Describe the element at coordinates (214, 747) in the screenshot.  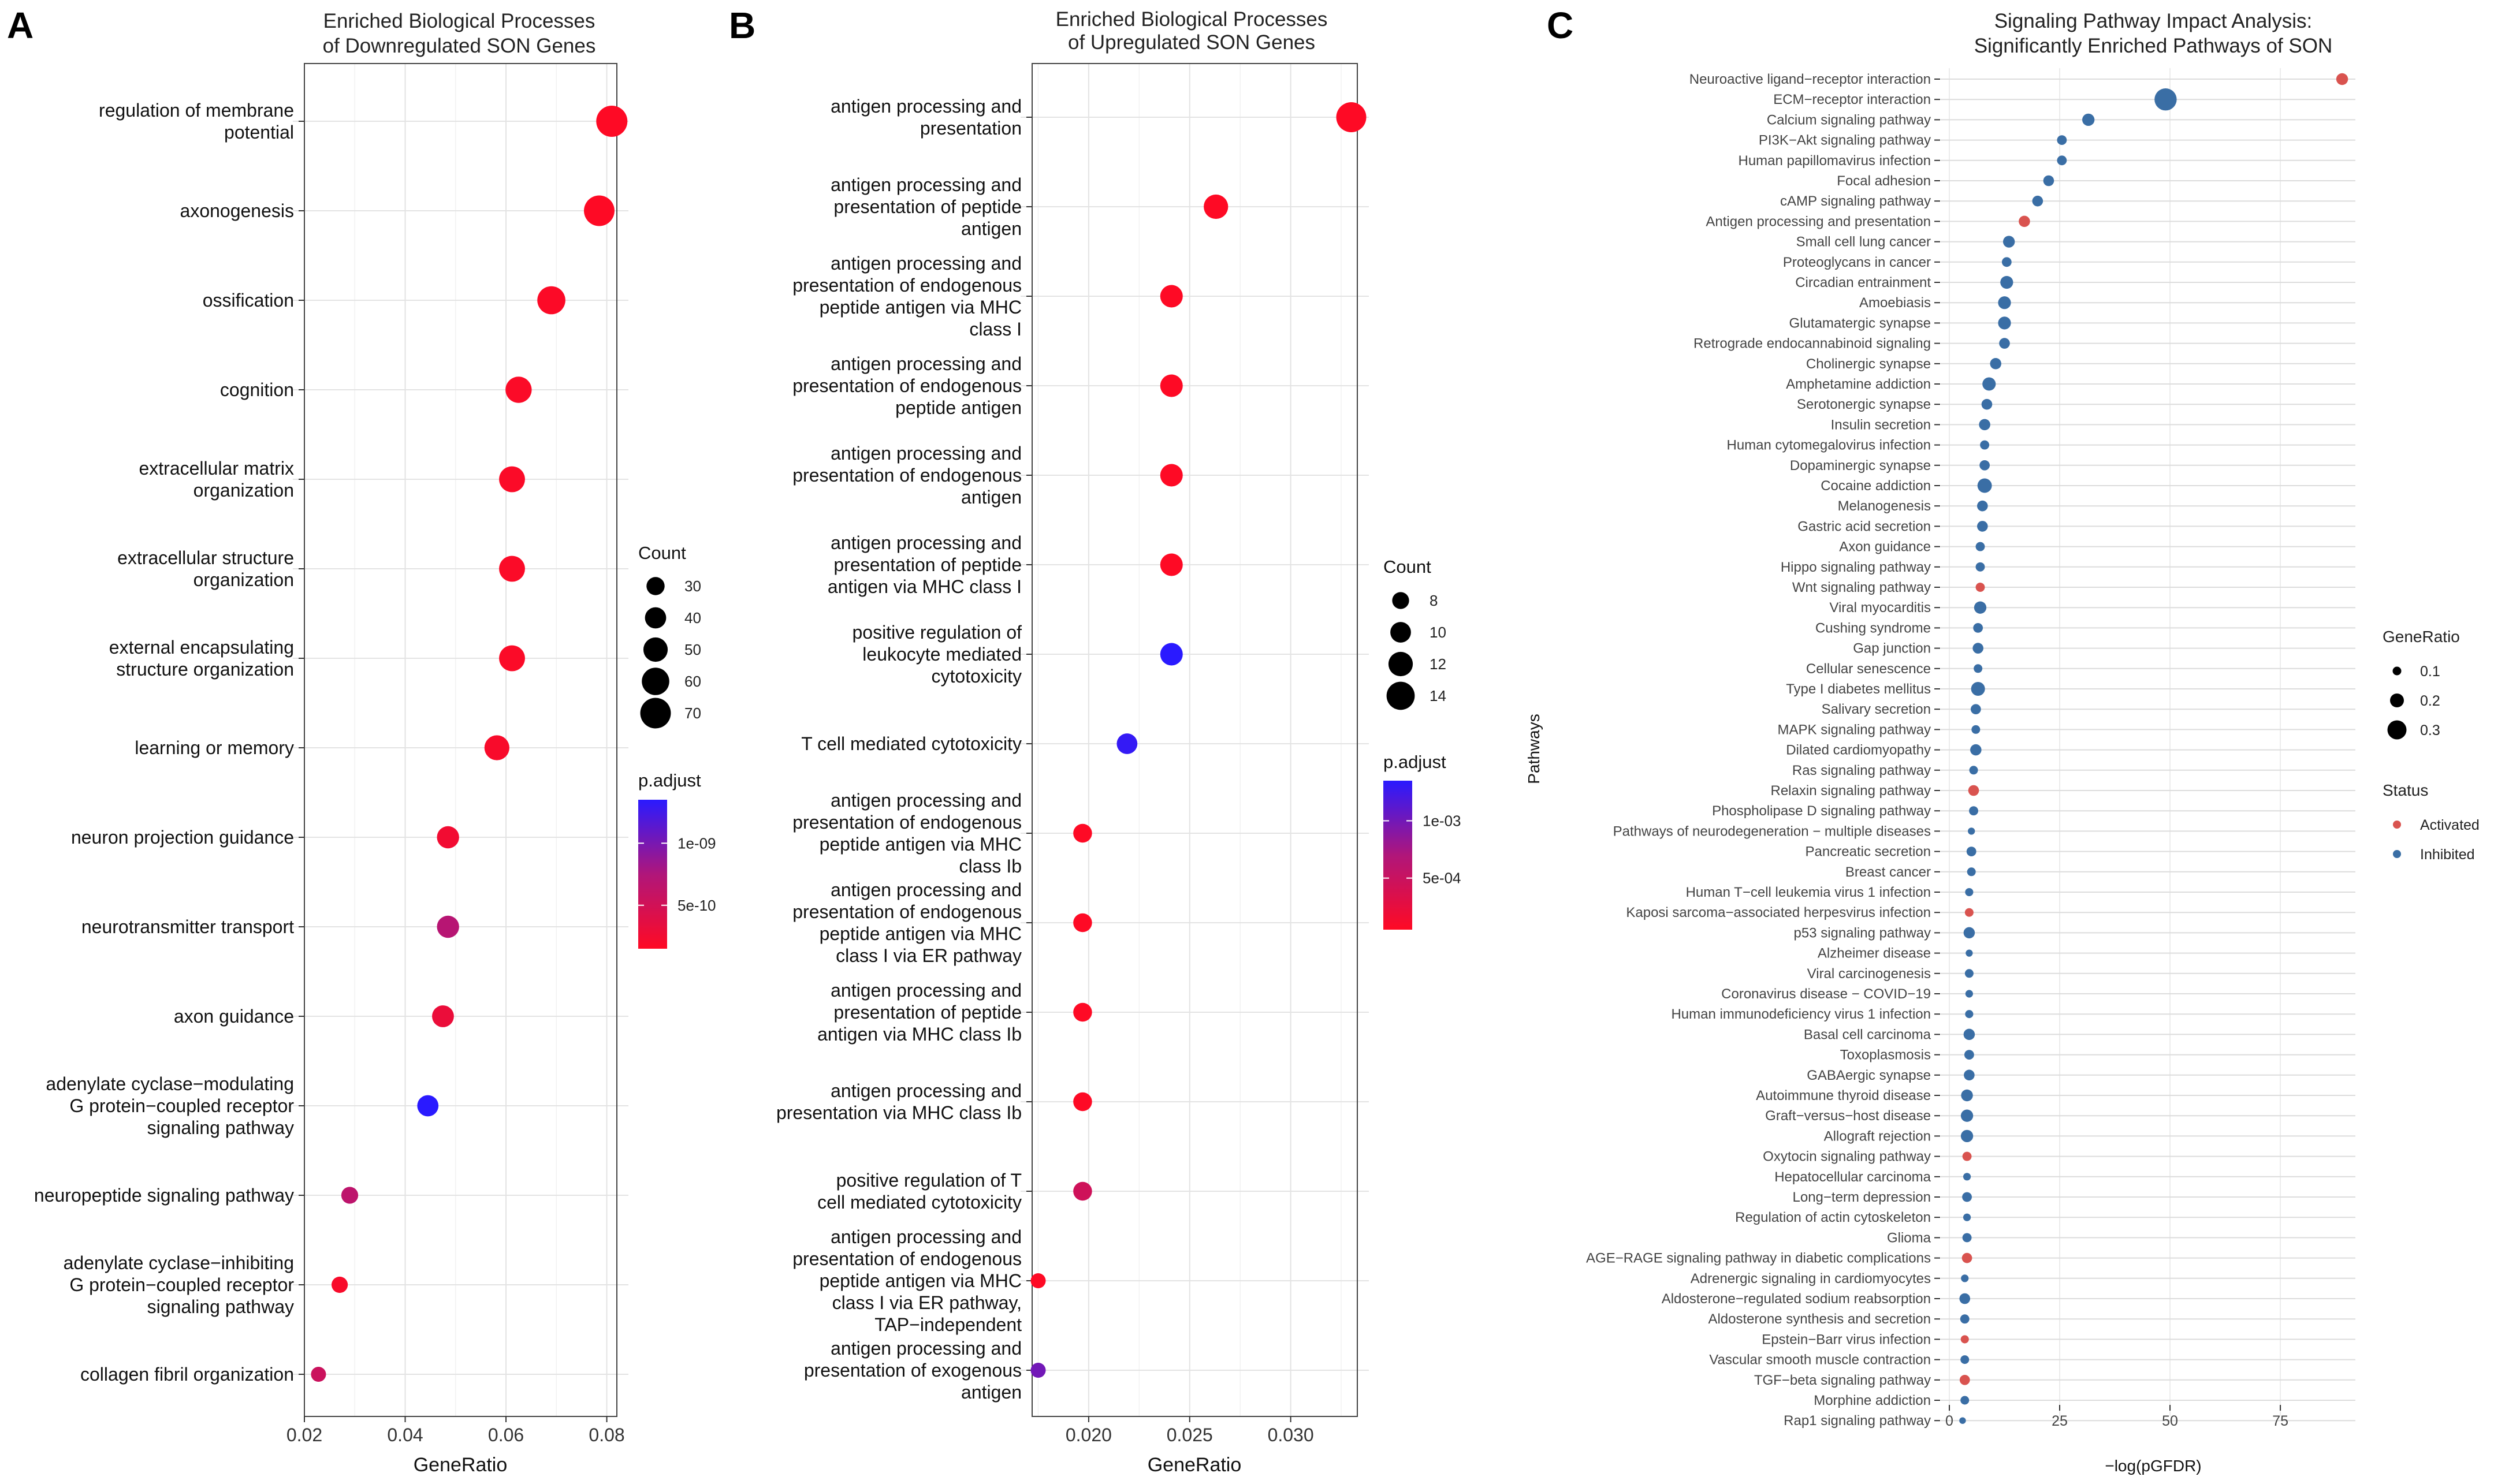
I see `a-term-label: learning or memory` at that location.